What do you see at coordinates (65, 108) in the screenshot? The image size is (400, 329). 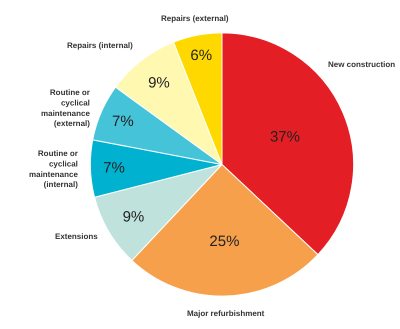 I see `slice-label: Routine or cyclical maintenance (external)` at bounding box center [65, 108].